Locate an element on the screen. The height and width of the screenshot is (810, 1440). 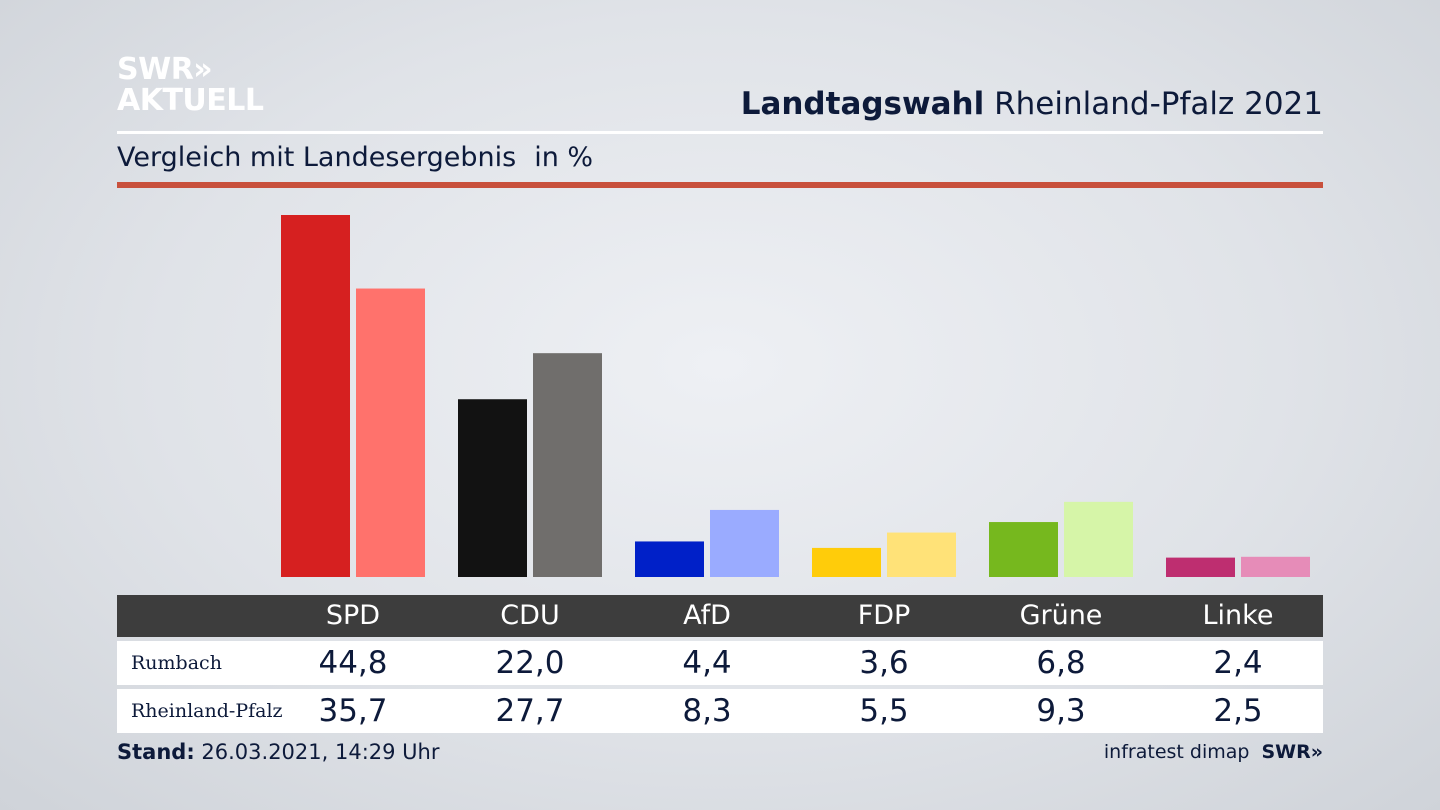
chart-subtitle: Vergleich mit Landesergebnis in % is located at coordinates (355, 157).